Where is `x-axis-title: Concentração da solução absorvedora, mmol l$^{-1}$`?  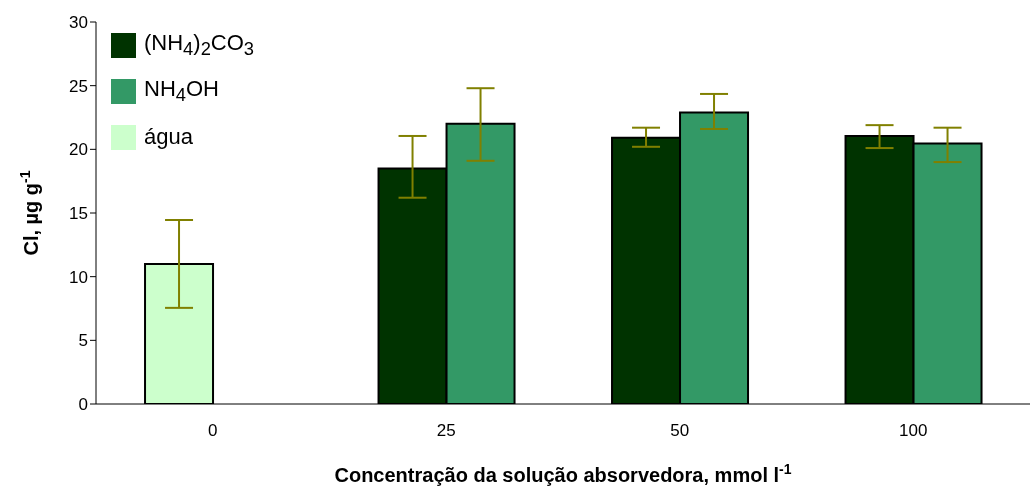
x-axis-title: Concentração da solução absorvedora, mmol l$^{-1}$ is located at coordinates (563, 473).